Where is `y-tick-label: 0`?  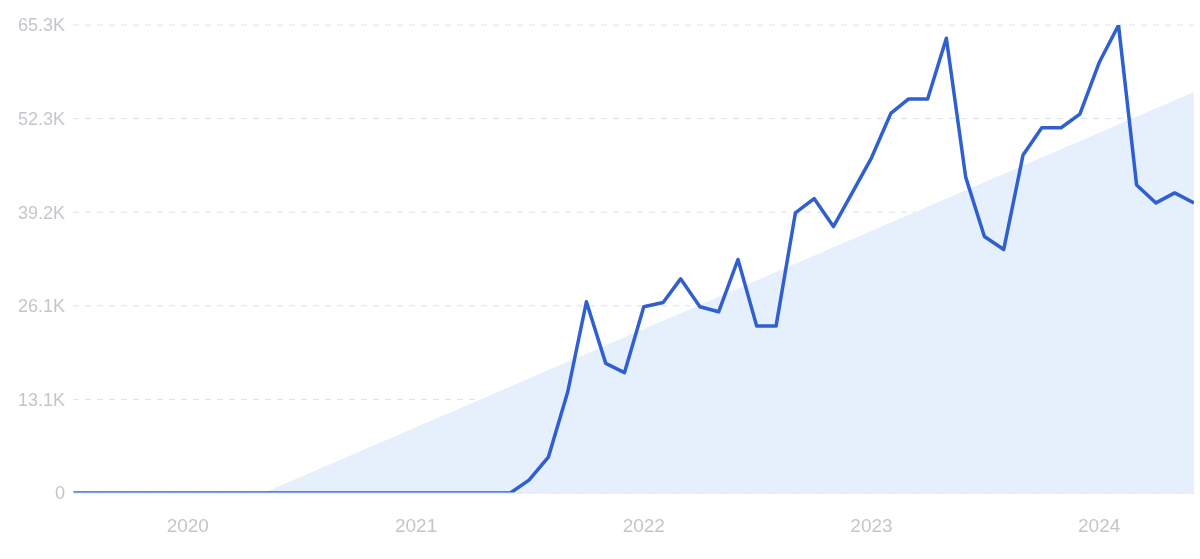
y-tick-label: 0 is located at coordinates (59, 493).